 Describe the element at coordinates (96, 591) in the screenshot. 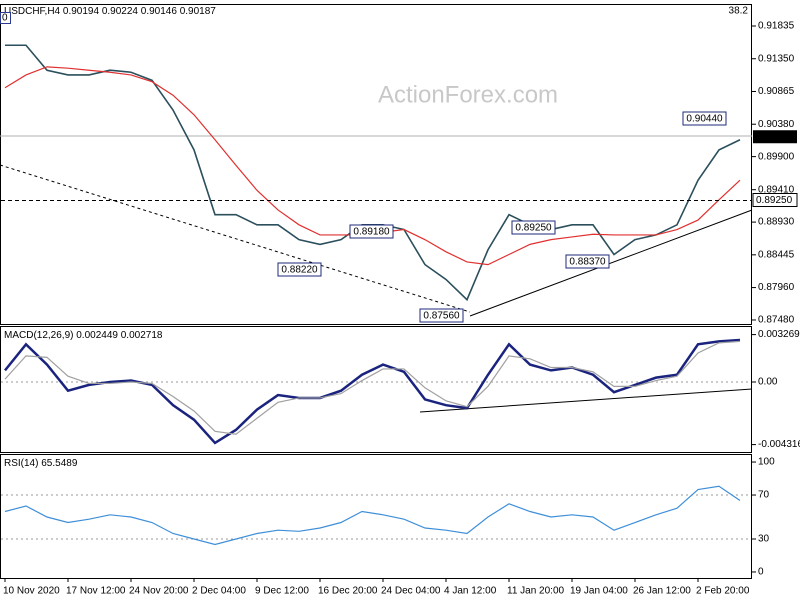

I see `x-tick-label: 17 Nov 12:00` at that location.